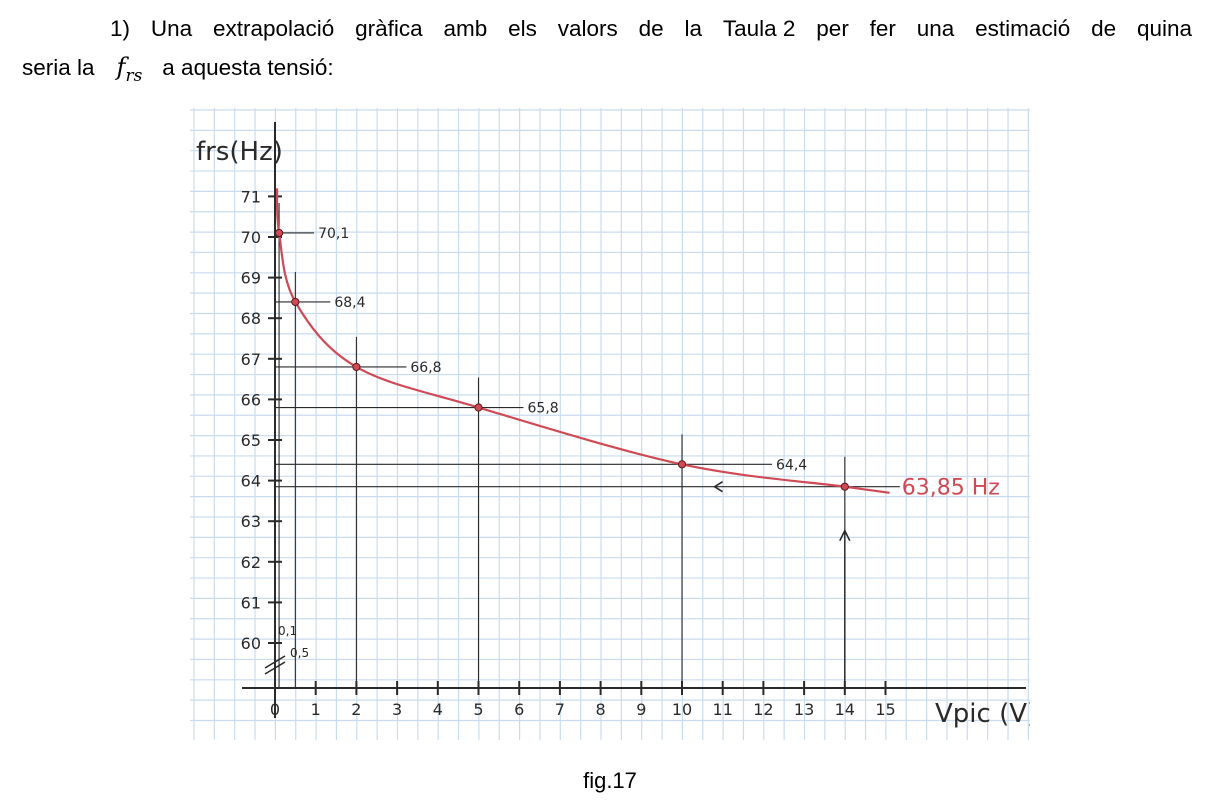 Image resolution: width=1220 pixels, height=805 pixels. I want to click on y-tick-label: 60, so click(251, 643).